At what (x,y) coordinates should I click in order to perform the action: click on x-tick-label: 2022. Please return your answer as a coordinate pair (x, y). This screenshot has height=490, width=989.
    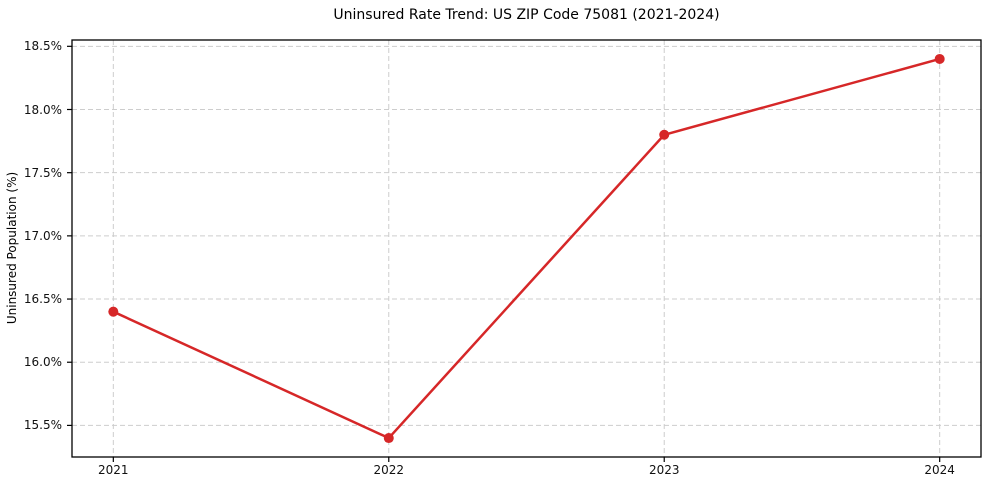
    Looking at the image, I should click on (389, 470).